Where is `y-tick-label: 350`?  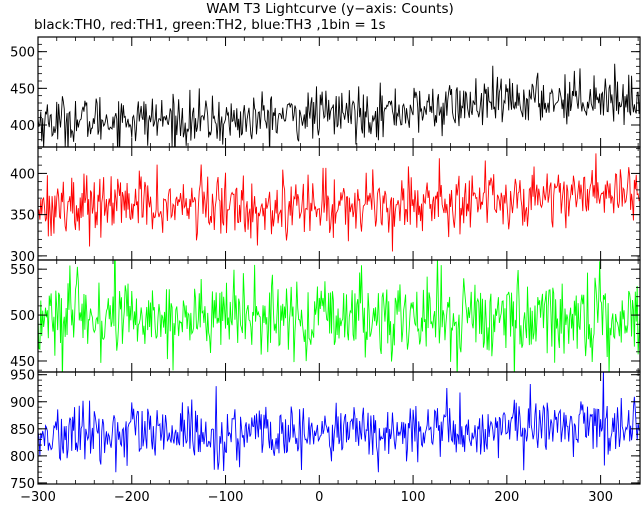
y-tick-label: 350 is located at coordinates (22, 216).